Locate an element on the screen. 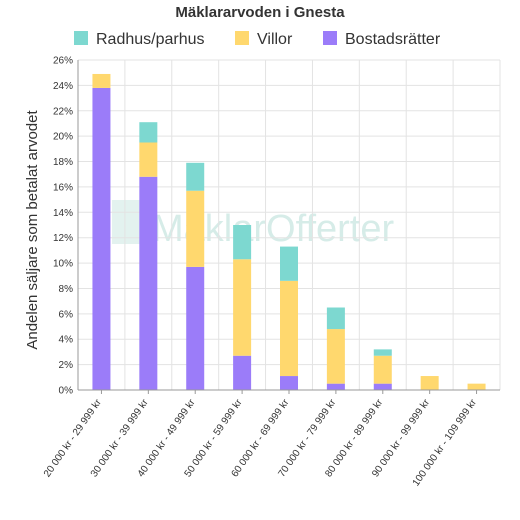 The image size is (520, 520). legend-item: Radhus/parhus is located at coordinates (139, 39).